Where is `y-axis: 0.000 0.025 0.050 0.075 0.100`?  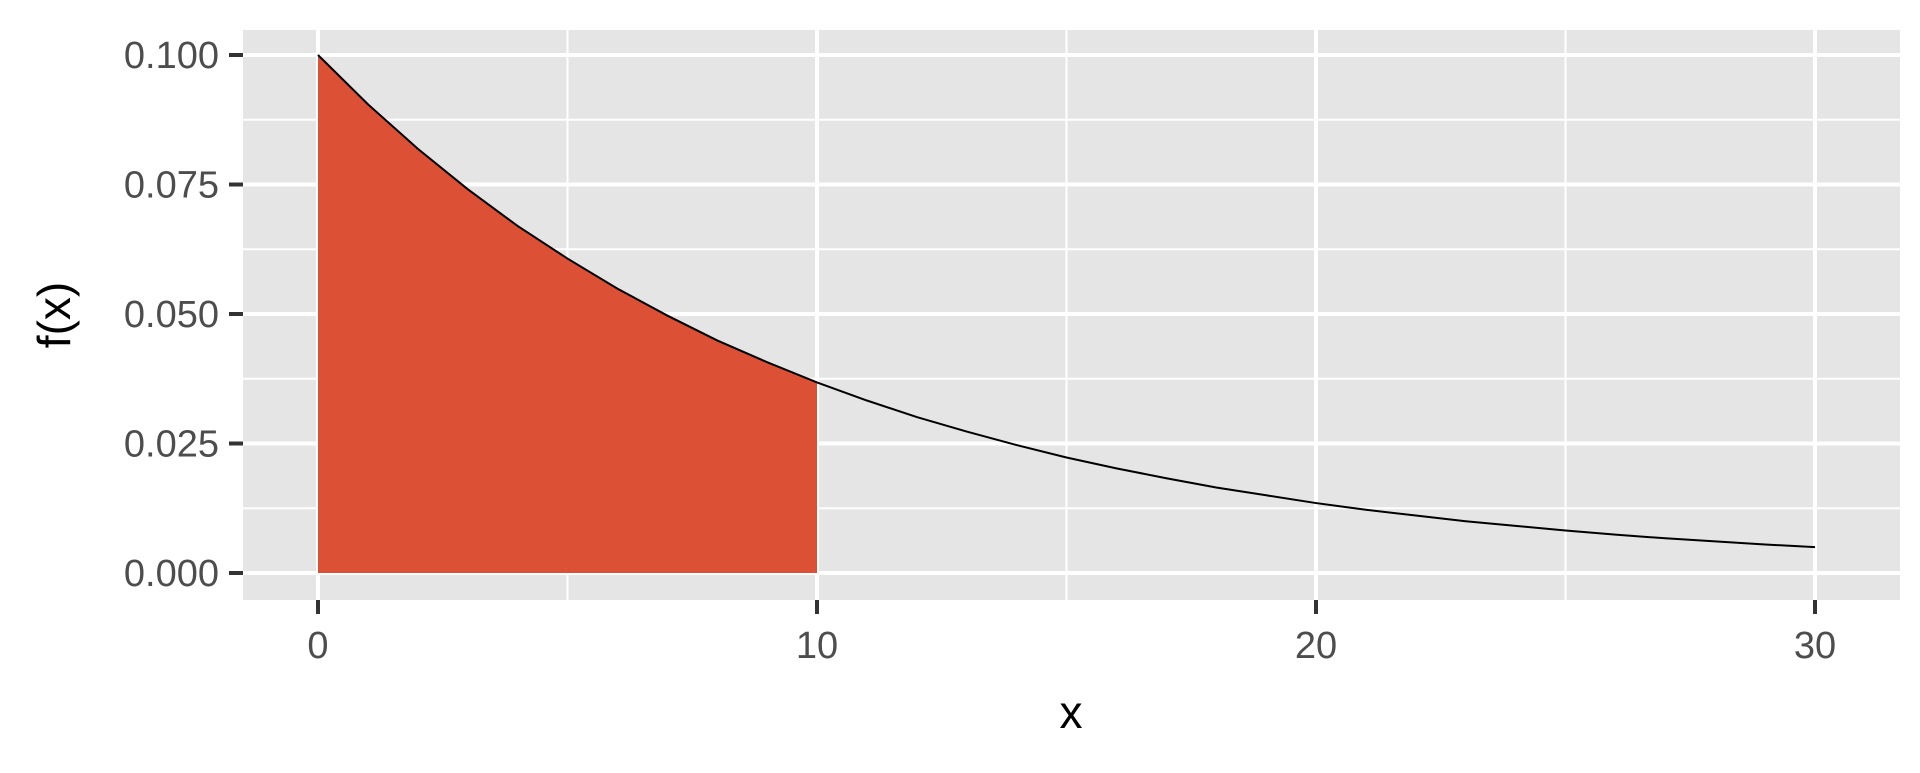 y-axis: 0.000 0.025 0.050 0.075 0.100 is located at coordinates (183, 315).